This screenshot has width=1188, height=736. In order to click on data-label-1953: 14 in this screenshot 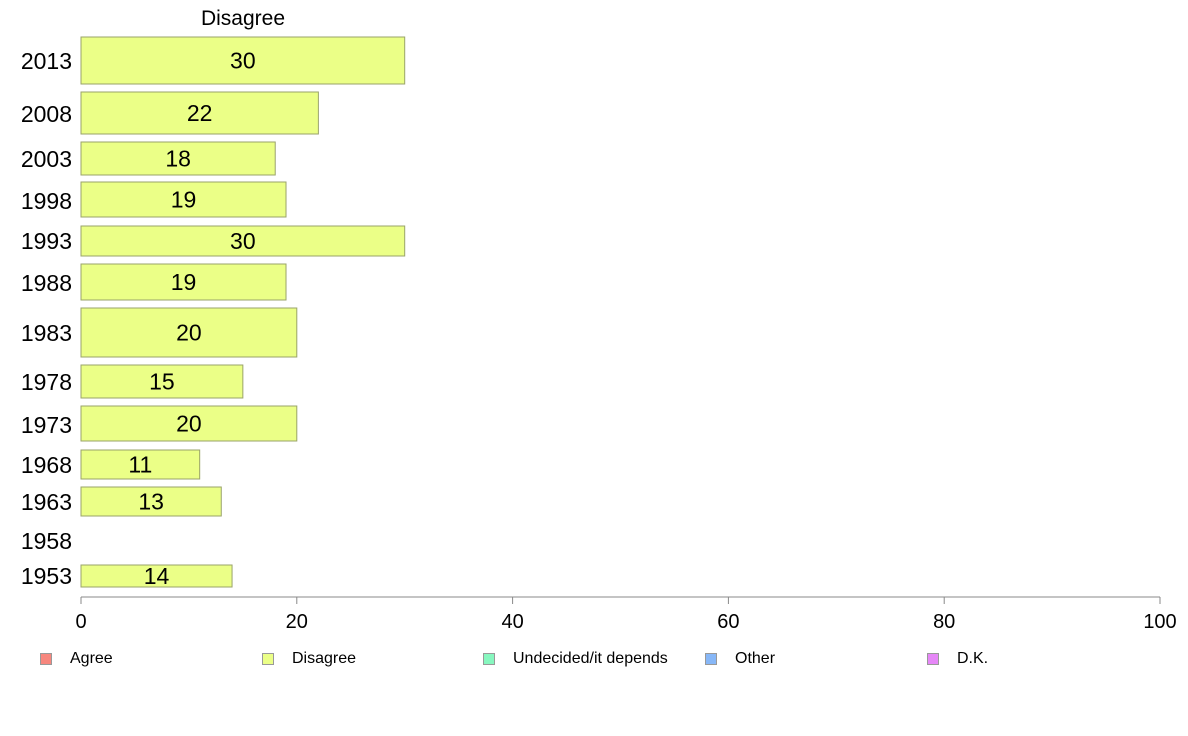, I will do `click(157, 576)`.